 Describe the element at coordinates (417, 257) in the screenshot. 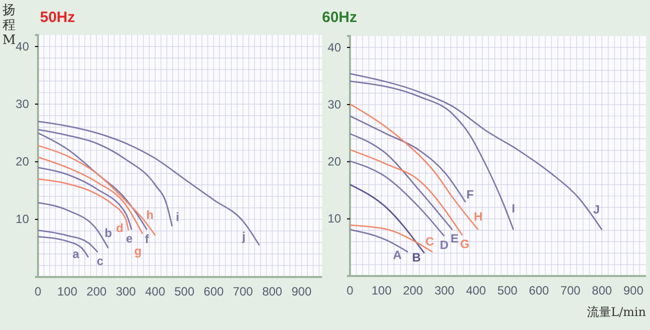

I see `series-label: B` at that location.